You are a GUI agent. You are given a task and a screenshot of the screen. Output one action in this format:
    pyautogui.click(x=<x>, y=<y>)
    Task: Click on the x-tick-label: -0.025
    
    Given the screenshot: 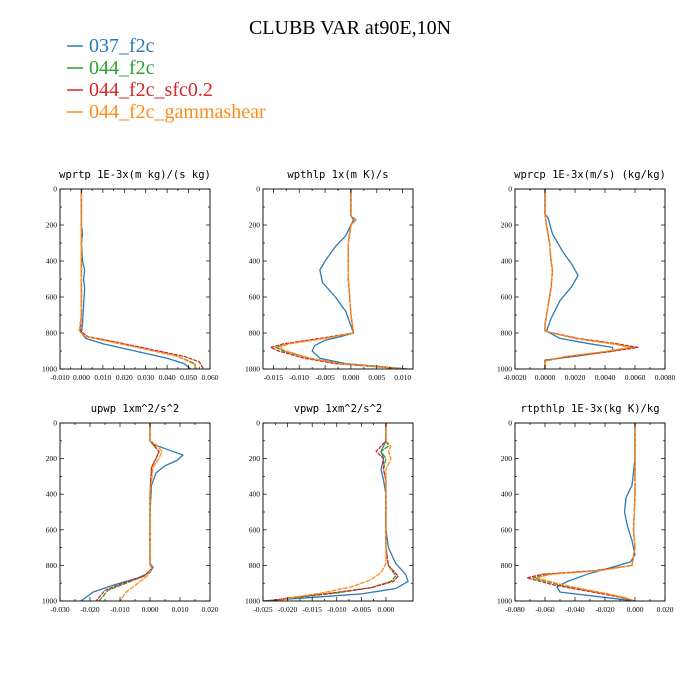 What is the action you would take?
    pyautogui.click(x=263, y=609)
    